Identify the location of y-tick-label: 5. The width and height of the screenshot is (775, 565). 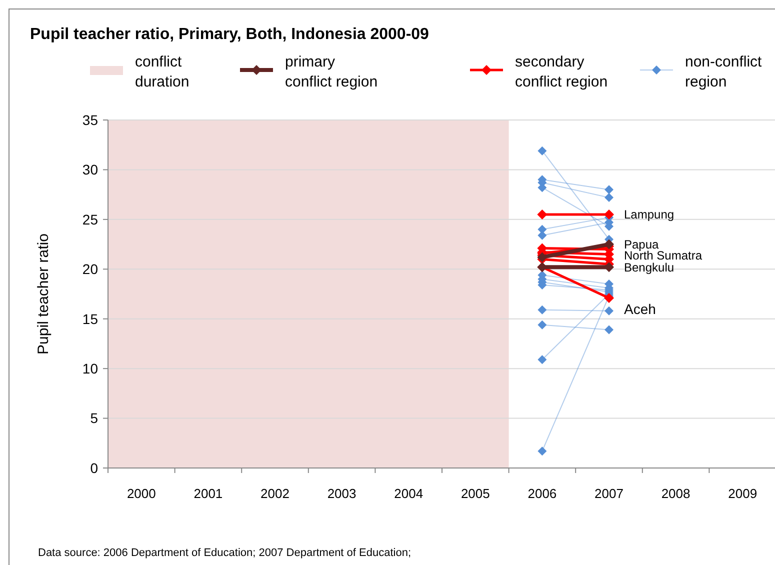
(94, 418).